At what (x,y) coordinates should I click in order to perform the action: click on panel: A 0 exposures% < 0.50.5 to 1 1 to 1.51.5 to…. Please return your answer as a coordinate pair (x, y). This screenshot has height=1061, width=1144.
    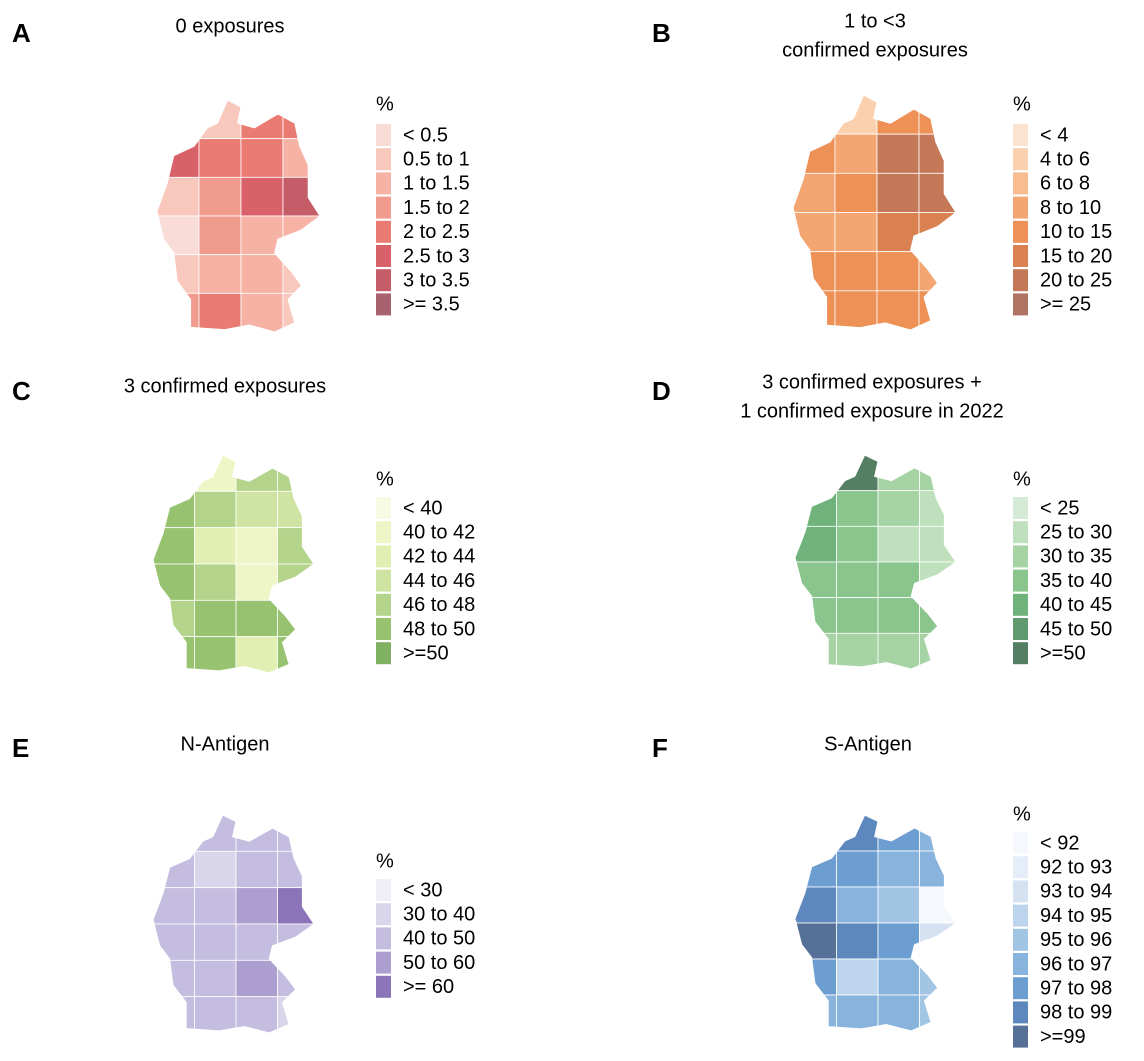
    Looking at the image, I should click on (241, 174).